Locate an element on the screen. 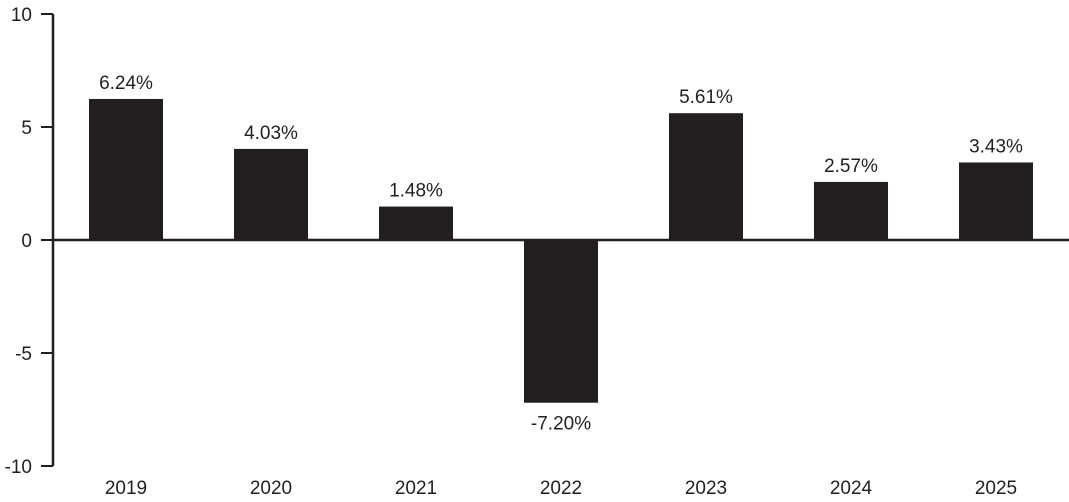 Image resolution: width=1069 pixels, height=502 pixels. y-tick-label: -5 is located at coordinates (23, 354).